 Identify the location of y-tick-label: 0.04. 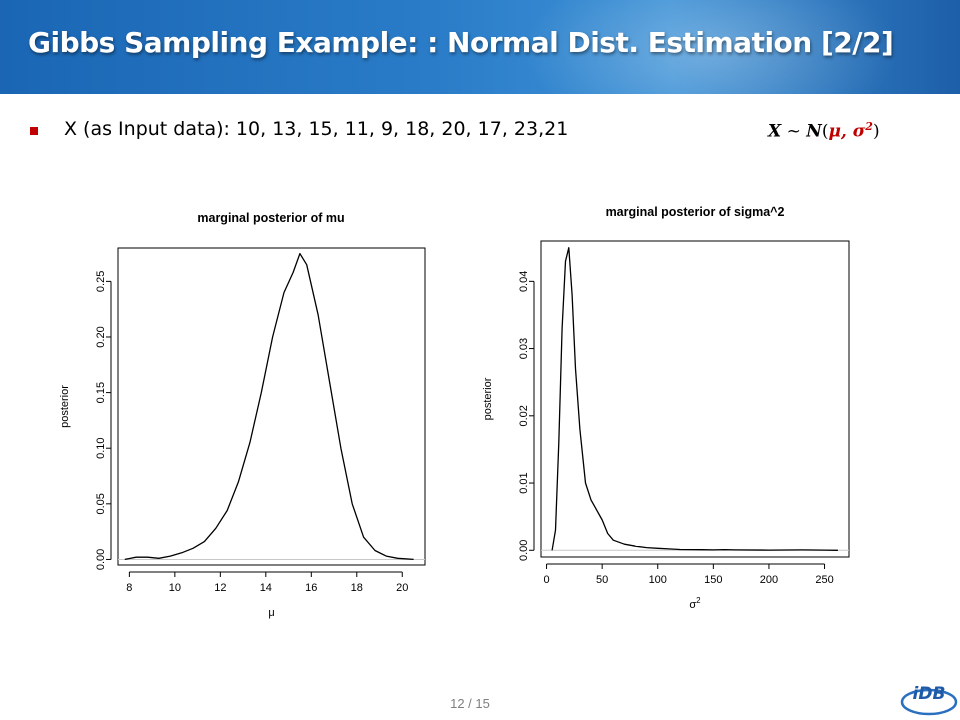
(524, 281).